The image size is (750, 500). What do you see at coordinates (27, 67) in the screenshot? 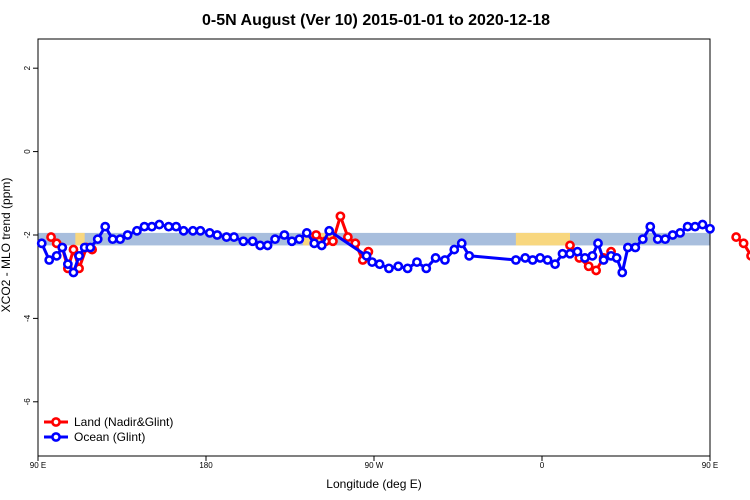
I see `y-tick-label: 2` at bounding box center [27, 67].